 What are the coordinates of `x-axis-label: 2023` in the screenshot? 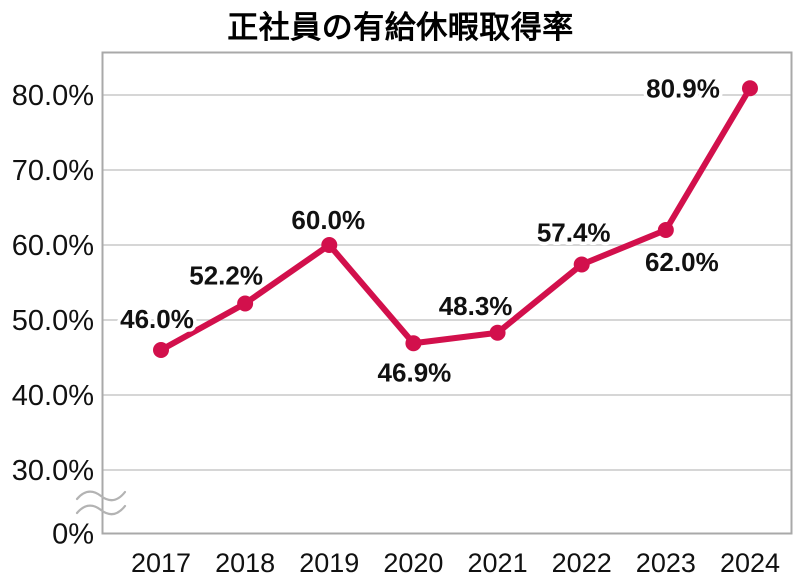 It's located at (666, 563).